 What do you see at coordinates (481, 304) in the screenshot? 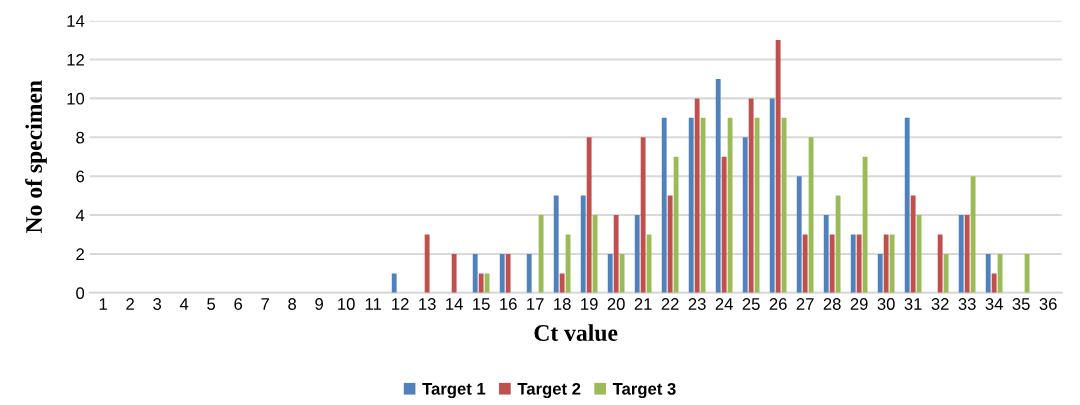
I see `x-tick-label: 15` at bounding box center [481, 304].